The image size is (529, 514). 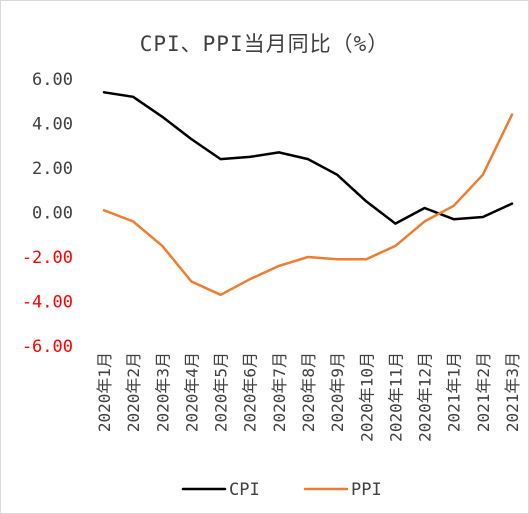 I want to click on legend-label-ppi: PPI, so click(x=366, y=490).